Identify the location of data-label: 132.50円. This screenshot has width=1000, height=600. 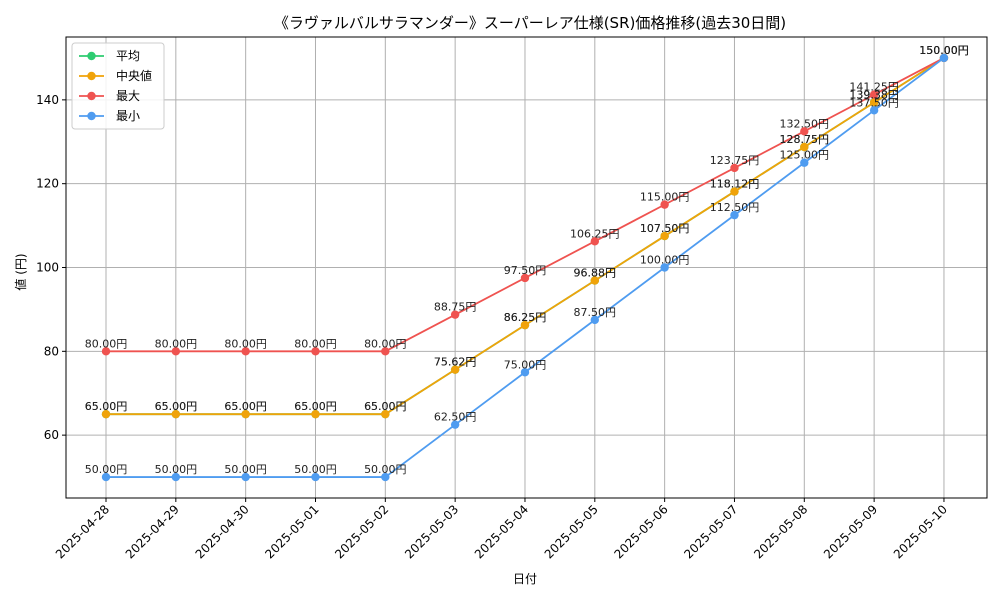
(805, 123).